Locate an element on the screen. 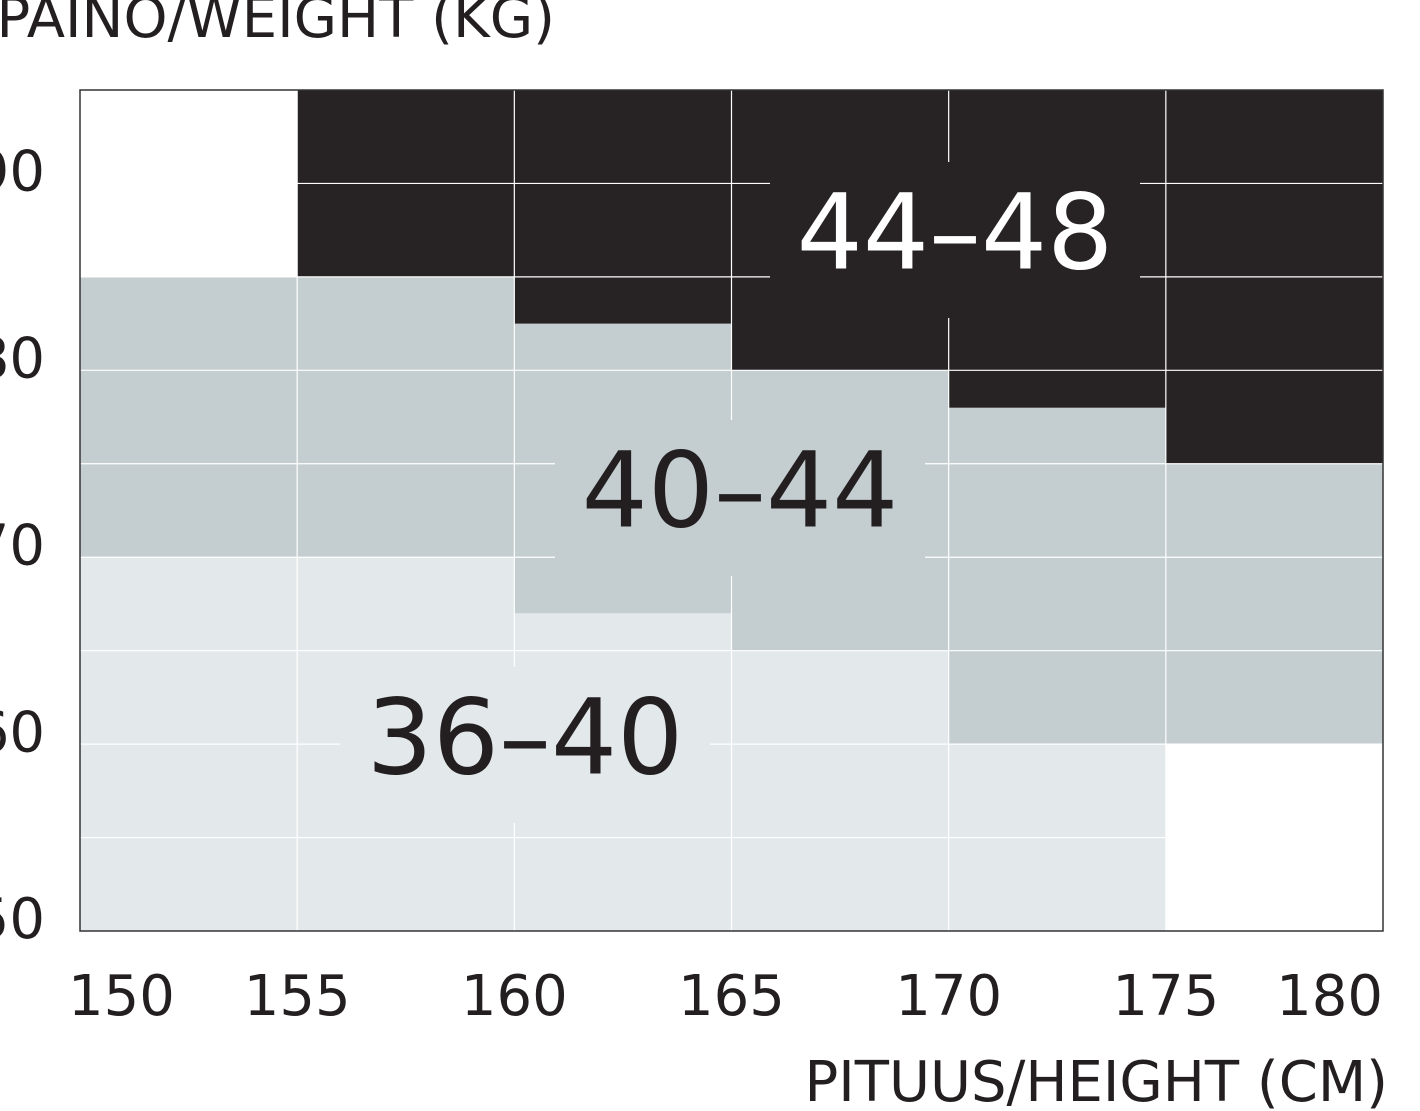 Image resolution: width=1420 pixels, height=1111 pixels. y-tick-label: 50 is located at coordinates (22, 919).